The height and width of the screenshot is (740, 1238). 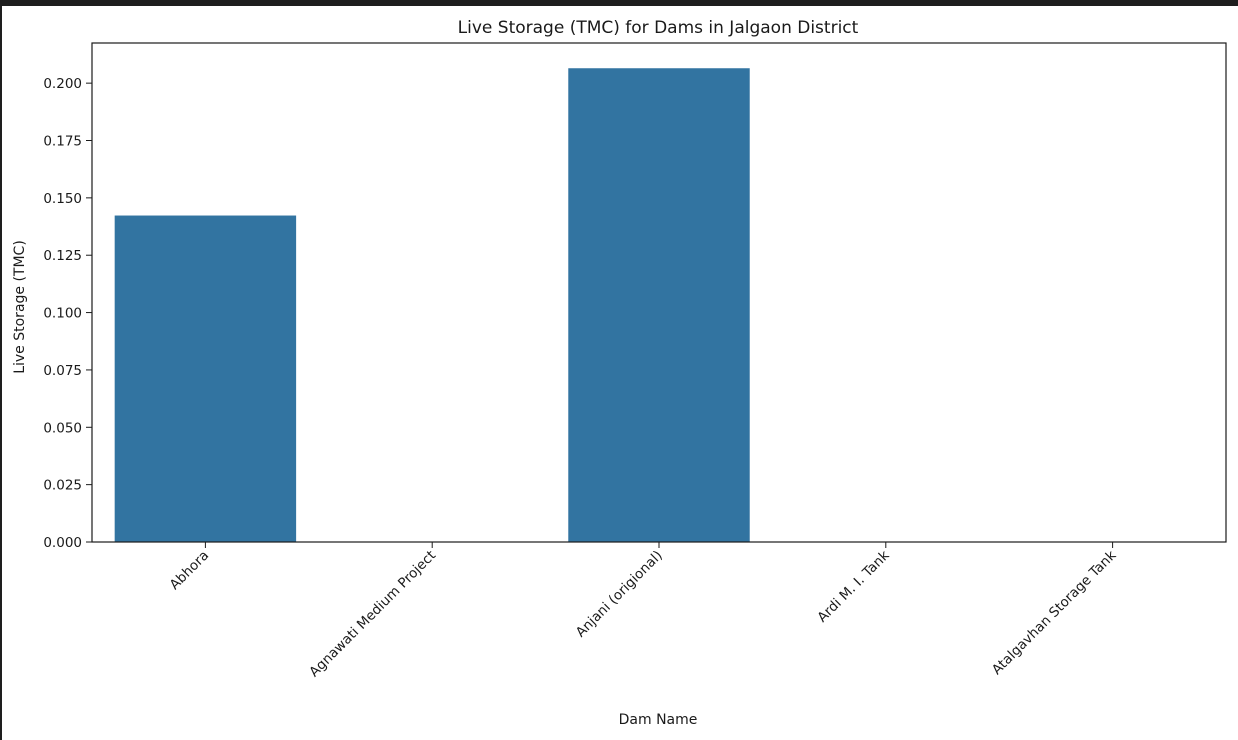 I want to click on y-tick-label: 0.175, so click(x=62, y=142).